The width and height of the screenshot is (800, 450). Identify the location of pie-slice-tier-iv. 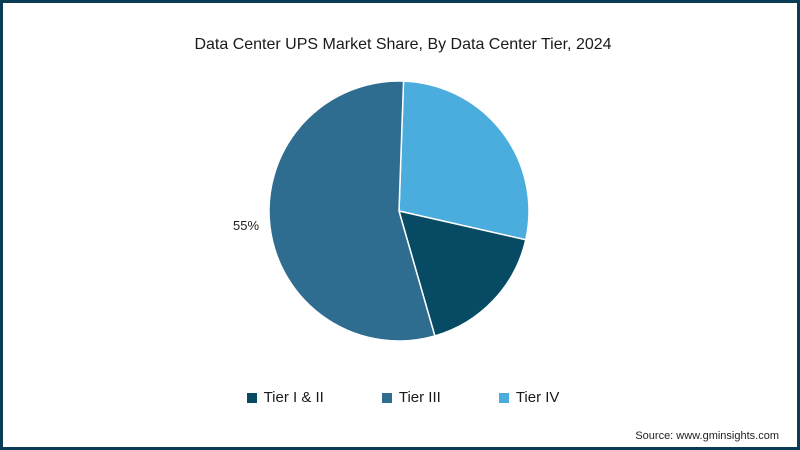
(464, 160).